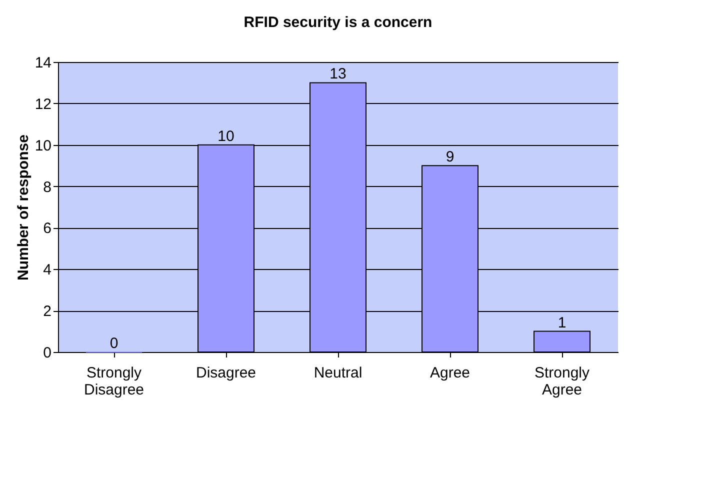 This screenshot has width=723, height=502. I want to click on data-label: 9, so click(450, 157).